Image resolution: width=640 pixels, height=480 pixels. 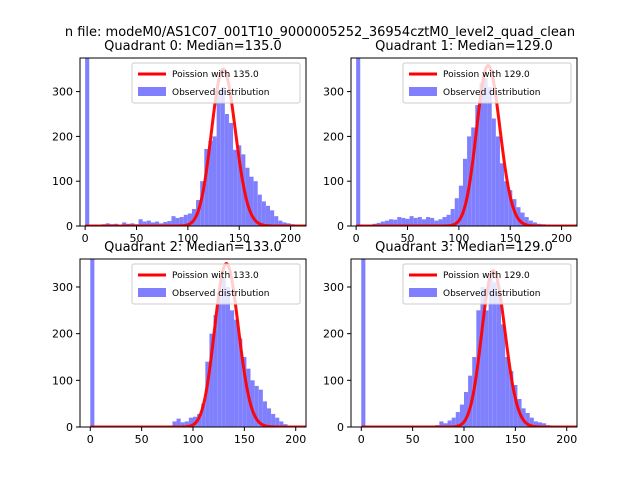 I want to click on subplot-title: Quadrant 1: Median=129.0, so click(x=464, y=46).